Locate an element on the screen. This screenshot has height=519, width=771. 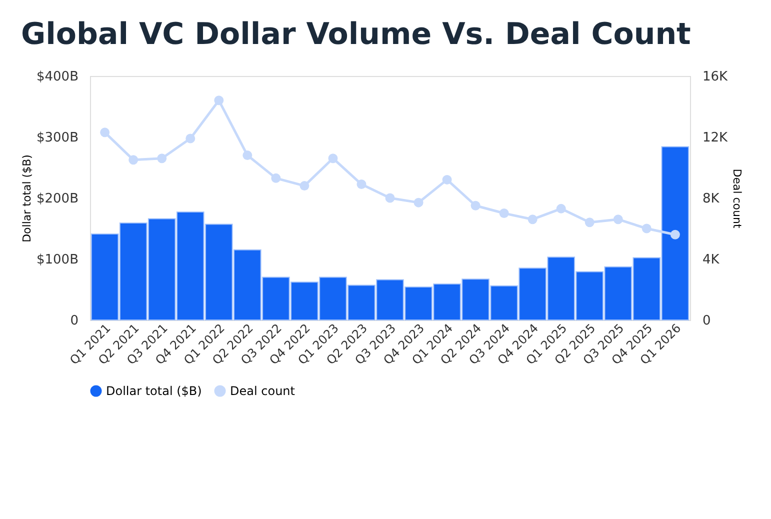
y-tick-label: 0 is located at coordinates (74, 321).